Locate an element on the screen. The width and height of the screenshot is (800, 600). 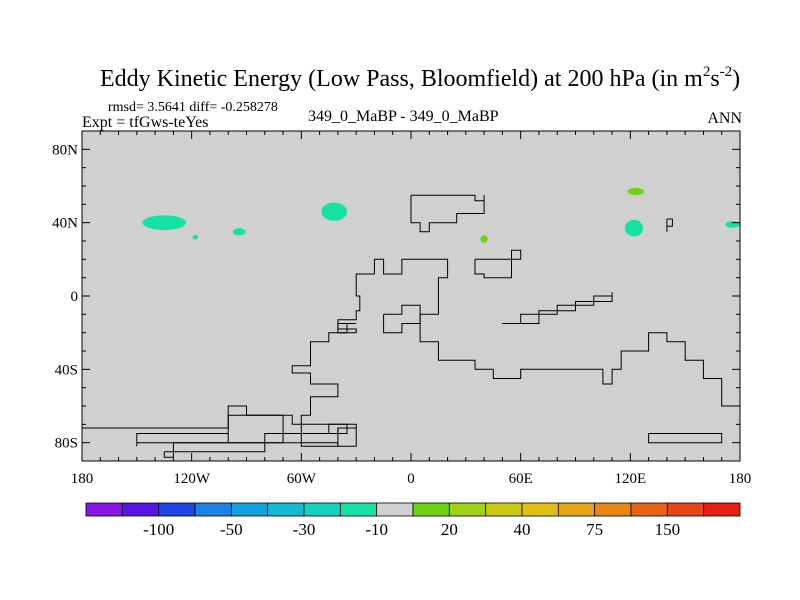
y-tick-label: 80S is located at coordinates (66, 444).